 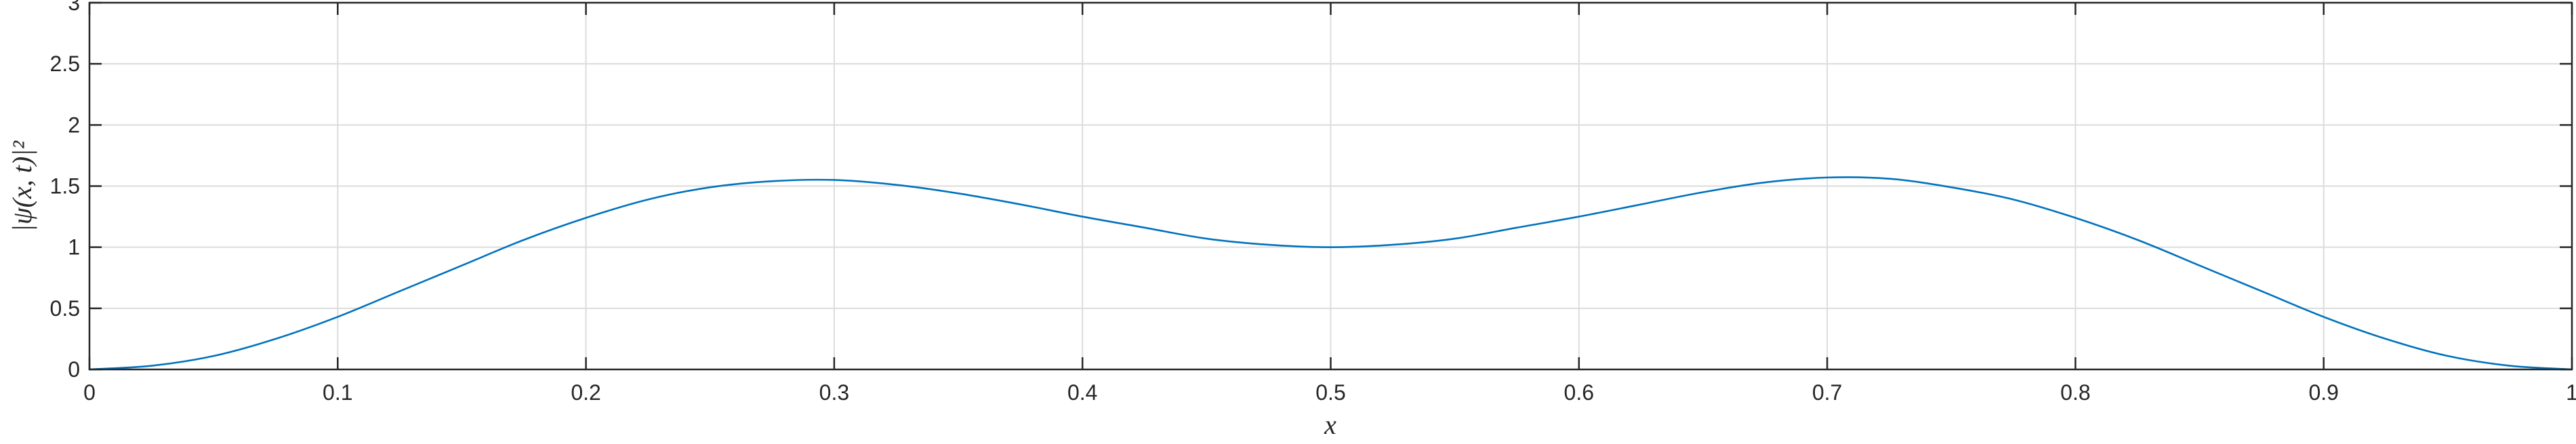 What do you see at coordinates (74, 369) in the screenshot?
I see `y-tick-label: 0` at bounding box center [74, 369].